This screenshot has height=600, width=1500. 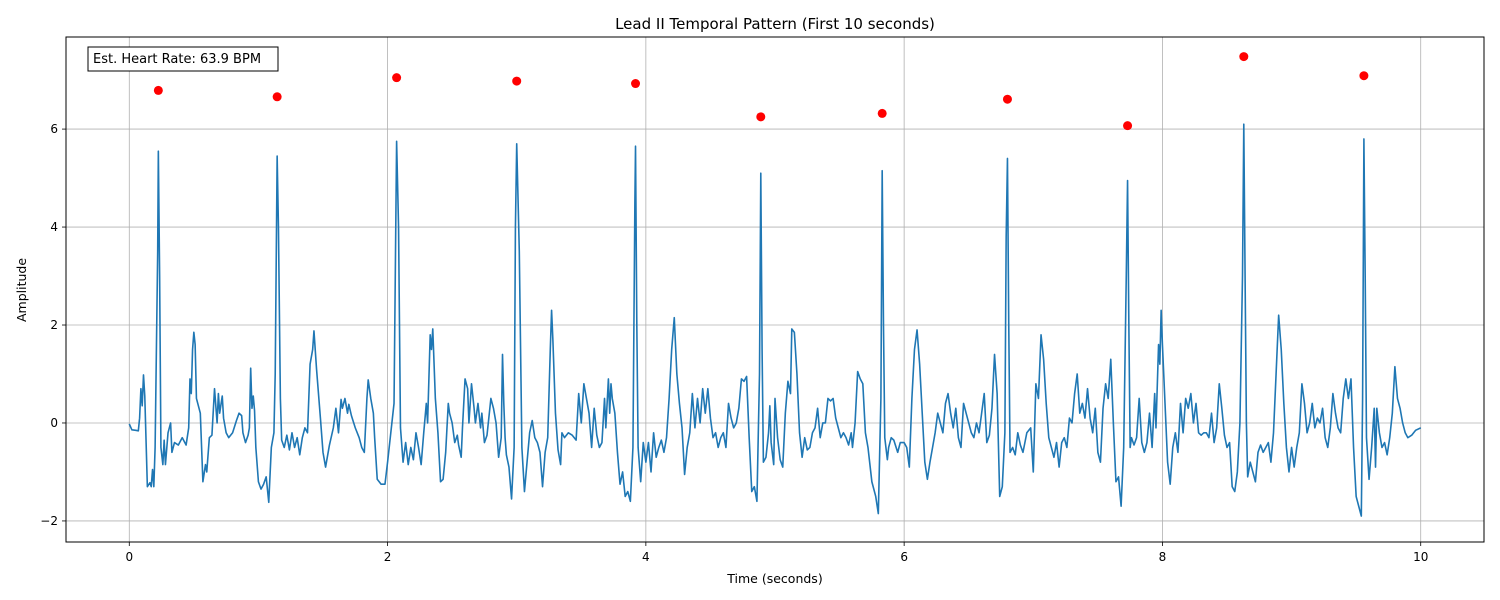 I want to click on peak-markers, so click(x=761, y=91).